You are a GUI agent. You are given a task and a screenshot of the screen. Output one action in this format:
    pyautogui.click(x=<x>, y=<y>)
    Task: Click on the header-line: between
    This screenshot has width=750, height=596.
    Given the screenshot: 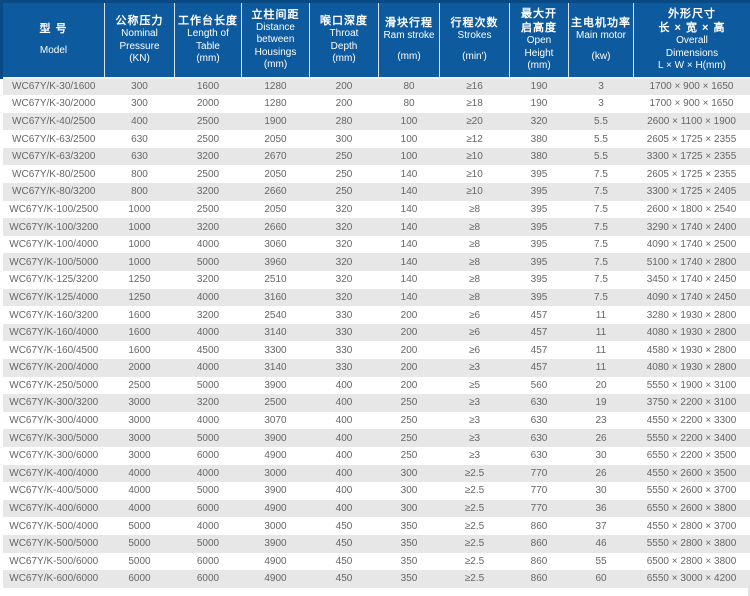 What is the action you would take?
    pyautogui.click(x=275, y=40)
    